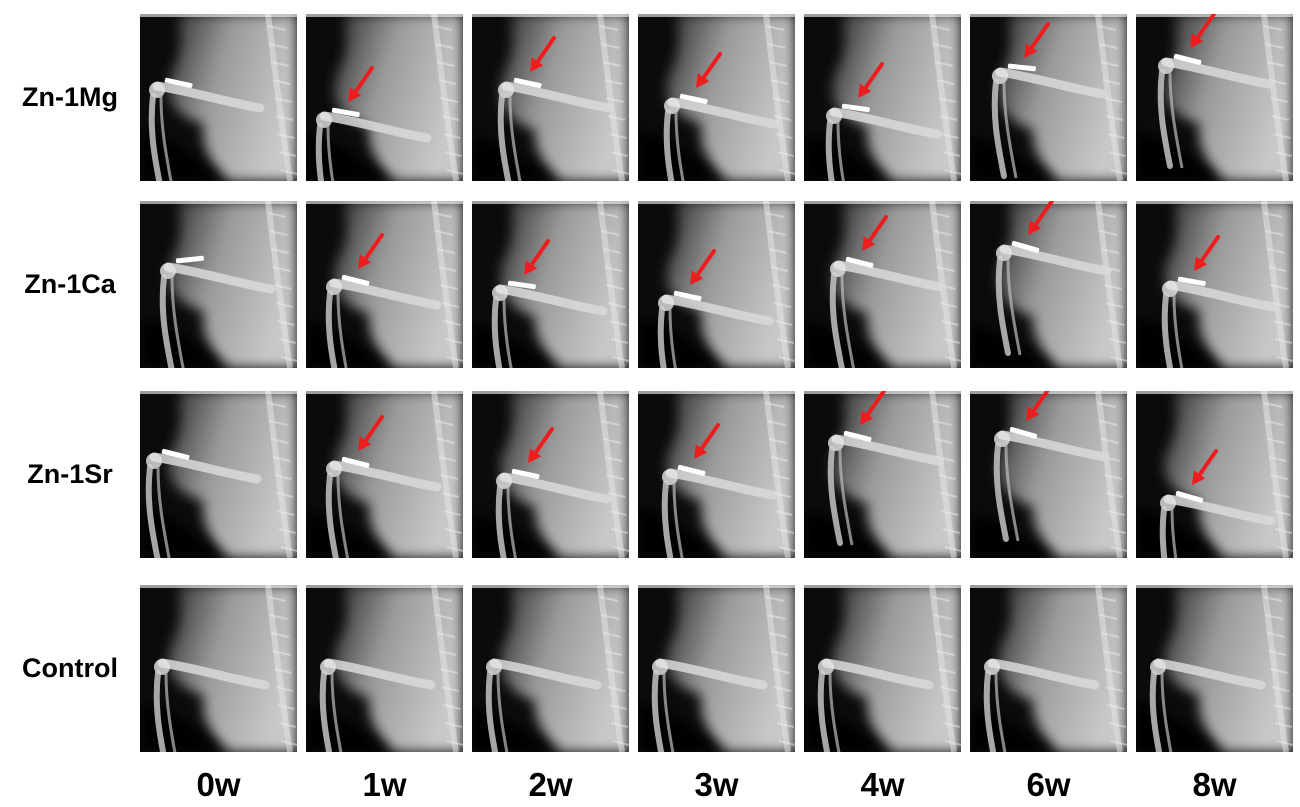 Image resolution: width=1300 pixels, height=807 pixels. What do you see at coordinates (550, 784) in the screenshot?
I see `column-label-2w: 2w` at bounding box center [550, 784].